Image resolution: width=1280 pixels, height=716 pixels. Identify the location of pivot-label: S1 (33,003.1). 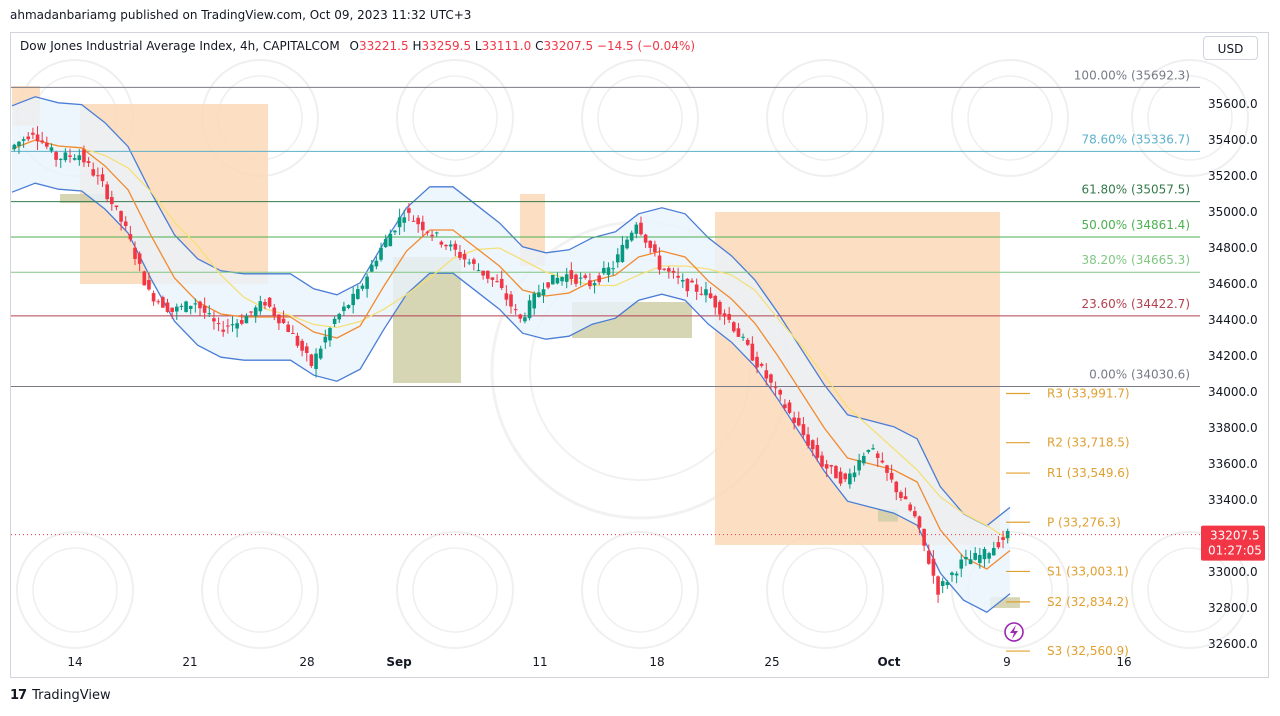
(1088, 571).